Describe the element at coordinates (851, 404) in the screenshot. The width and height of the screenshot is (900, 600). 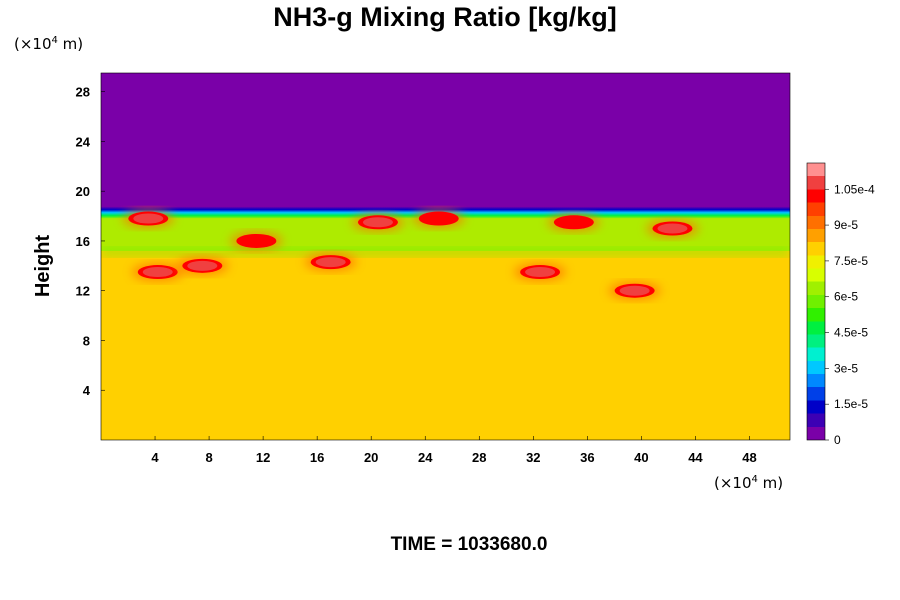
I see `colorbar-tick-label: 1.5e-5` at that location.